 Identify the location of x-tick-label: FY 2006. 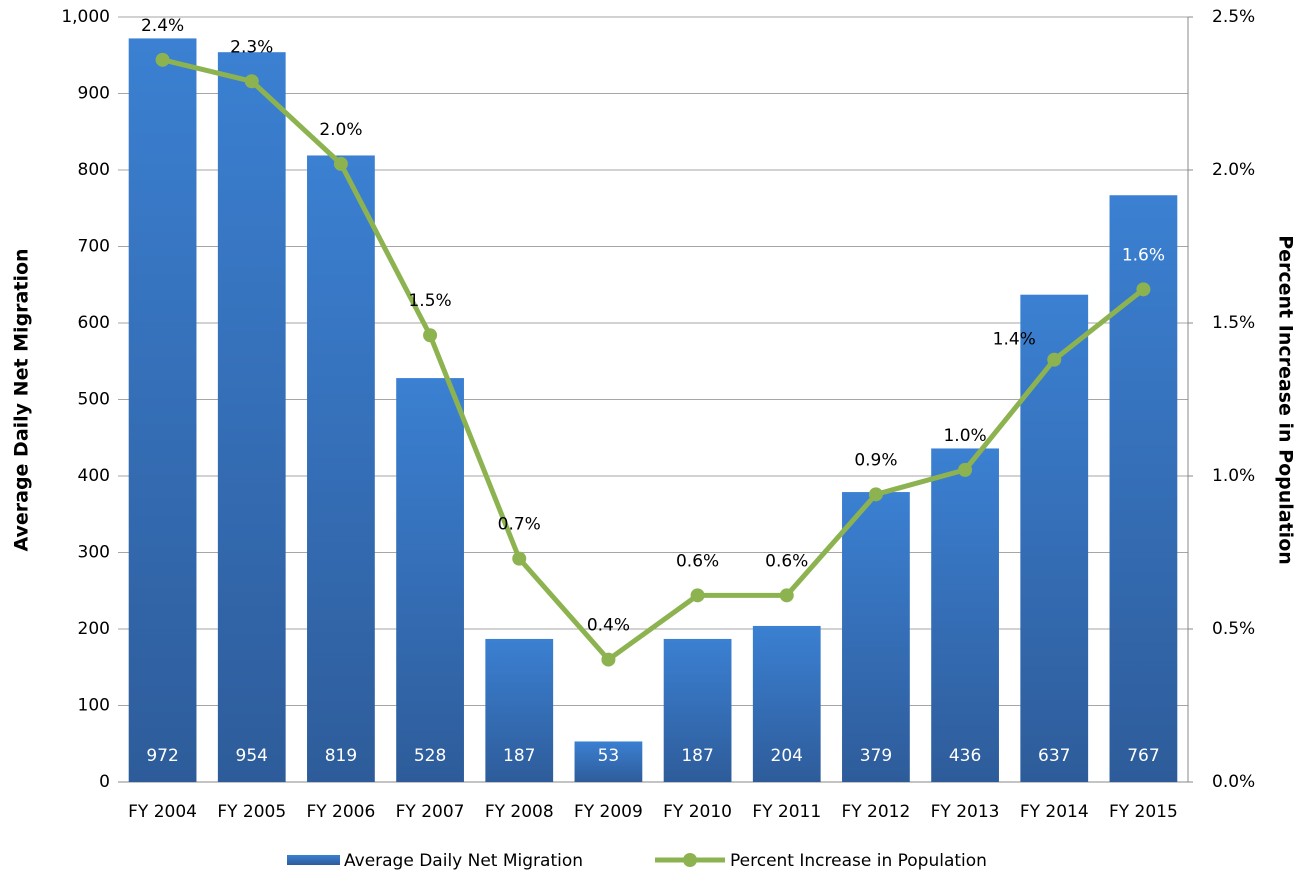
(340, 812).